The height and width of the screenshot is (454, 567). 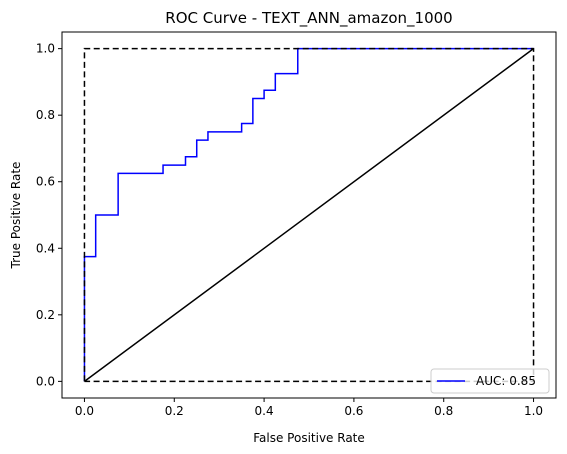 I want to click on legend-box, so click(x=490, y=381).